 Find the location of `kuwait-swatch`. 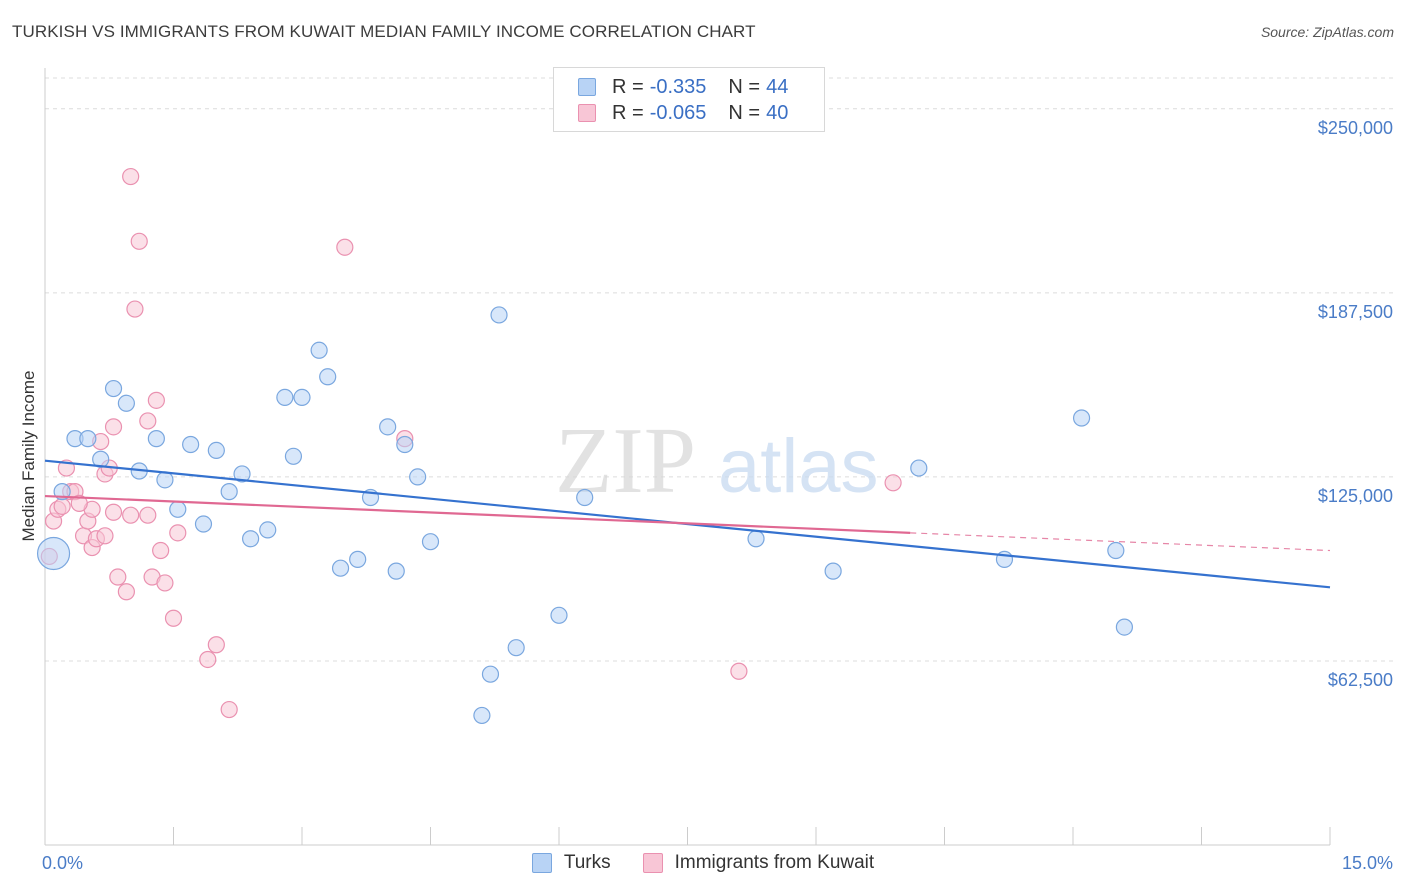

kuwait-swatch is located at coordinates (587, 113).